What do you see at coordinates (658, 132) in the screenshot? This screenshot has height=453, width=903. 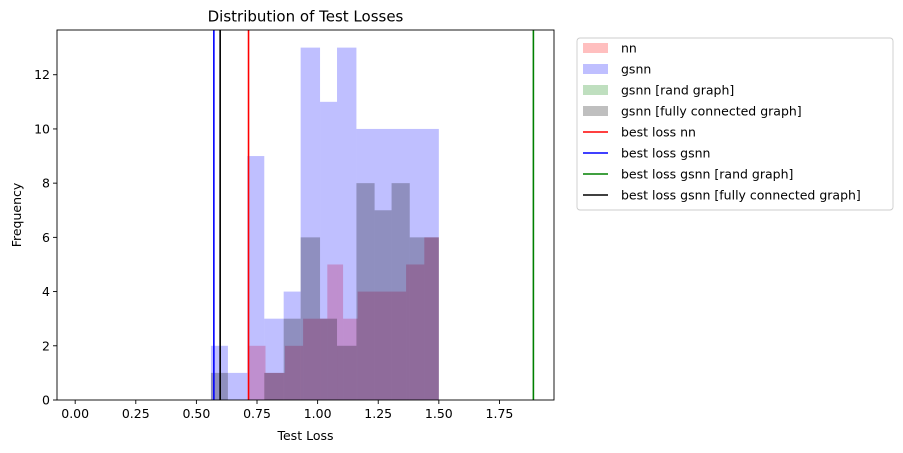 I see `legend-label-best-loss-nn: best loss nn` at bounding box center [658, 132].